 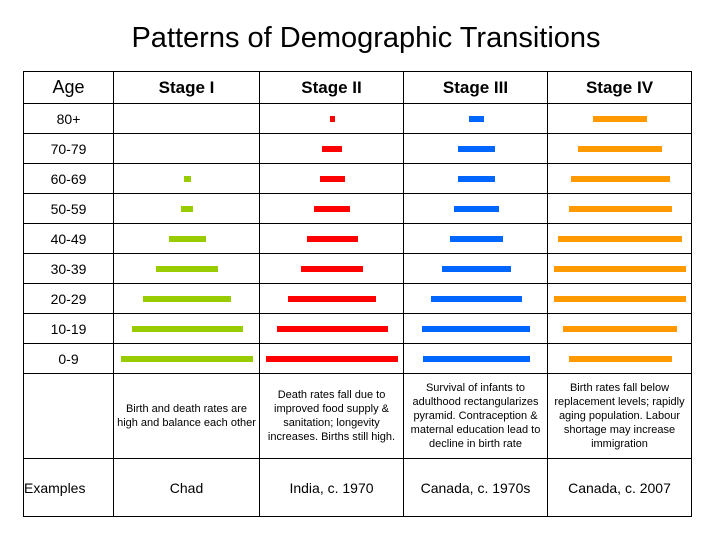 What do you see at coordinates (475, 487) in the screenshot?
I see `stage-example: Canada, c. 1970s` at bounding box center [475, 487].